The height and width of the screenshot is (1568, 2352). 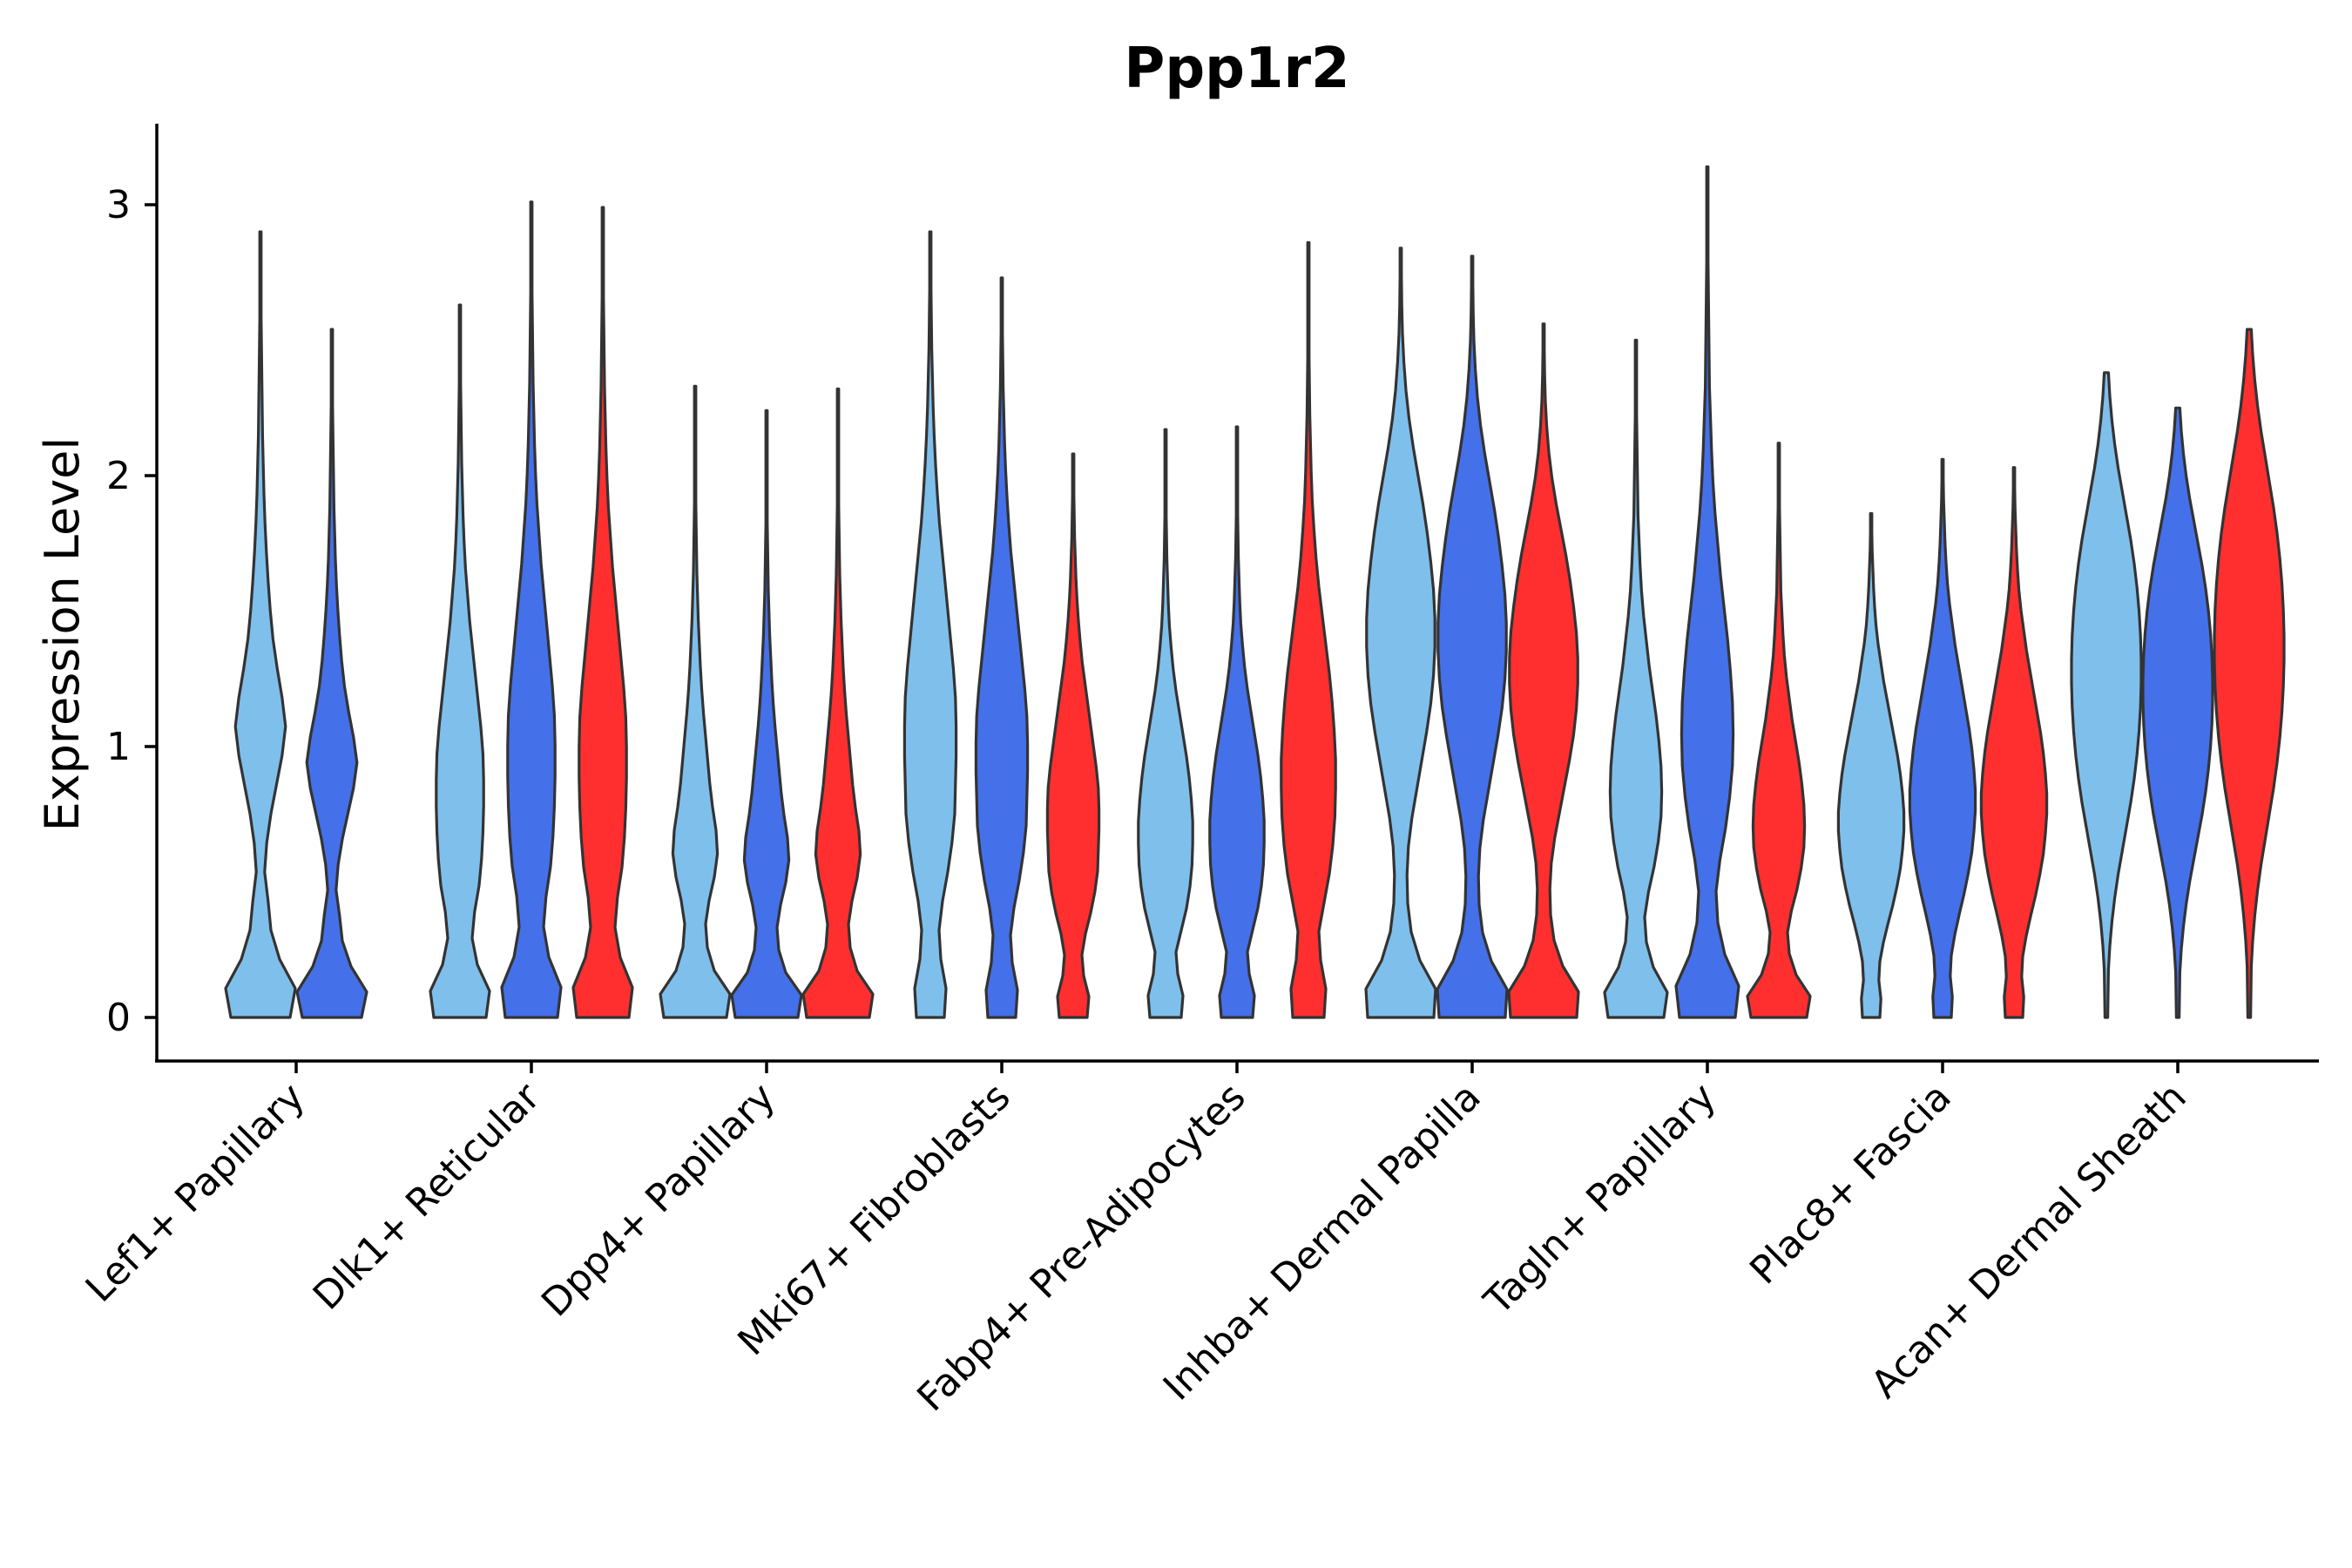 What do you see at coordinates (119, 1018) in the screenshot?
I see `y-tick-label: 0` at bounding box center [119, 1018].